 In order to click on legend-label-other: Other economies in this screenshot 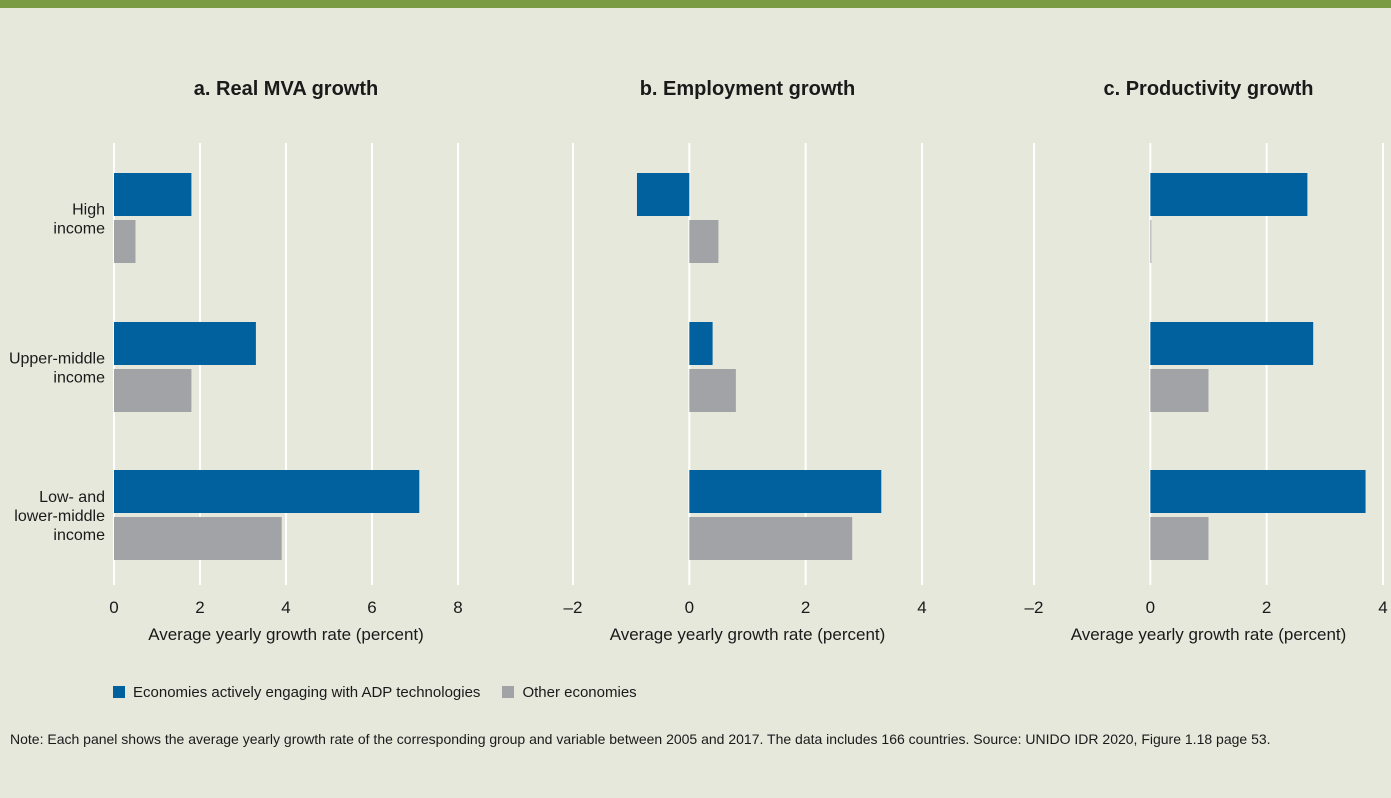, I will do `click(579, 692)`.